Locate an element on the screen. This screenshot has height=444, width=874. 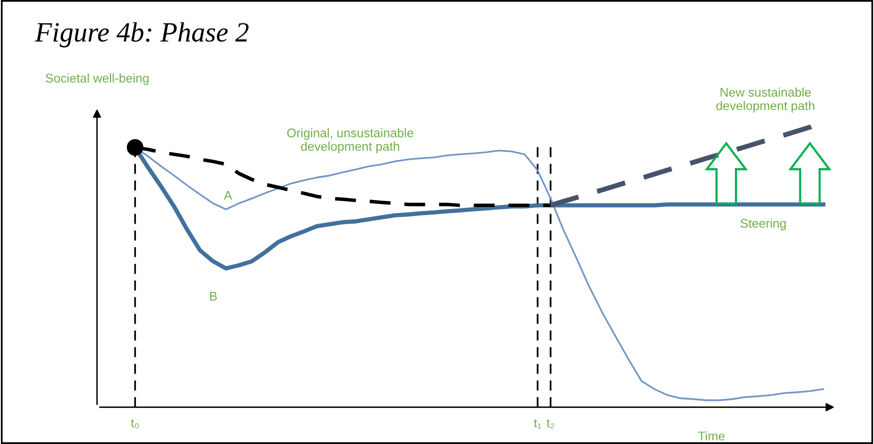
annotation: Original, unsustainable development path is located at coordinates (350, 141).